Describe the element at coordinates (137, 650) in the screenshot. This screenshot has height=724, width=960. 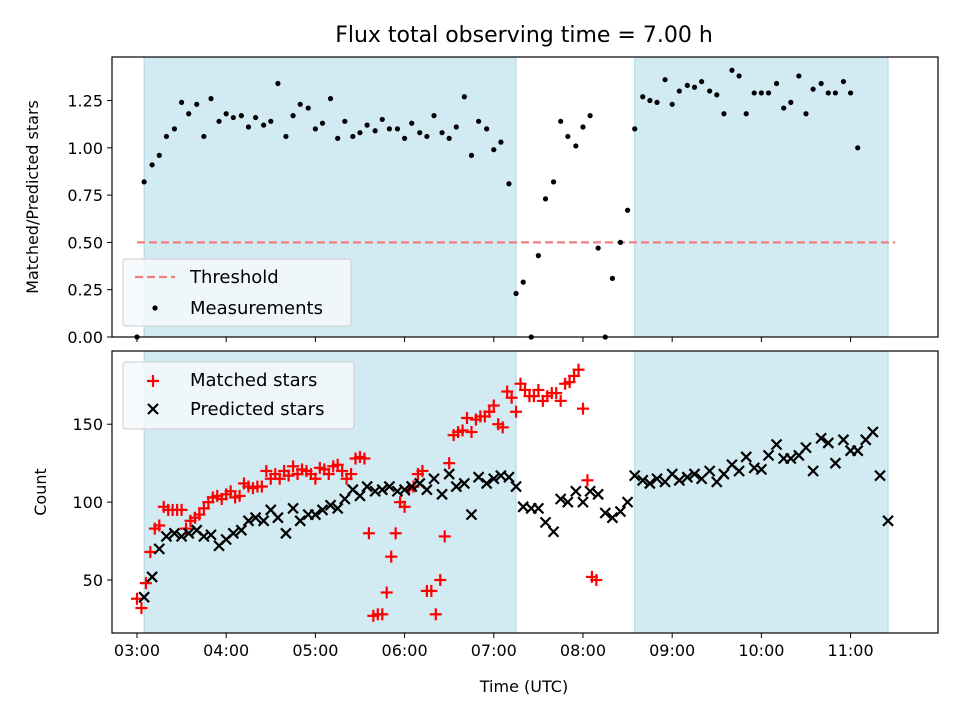
I see `x-tick-label: 03:00` at that location.